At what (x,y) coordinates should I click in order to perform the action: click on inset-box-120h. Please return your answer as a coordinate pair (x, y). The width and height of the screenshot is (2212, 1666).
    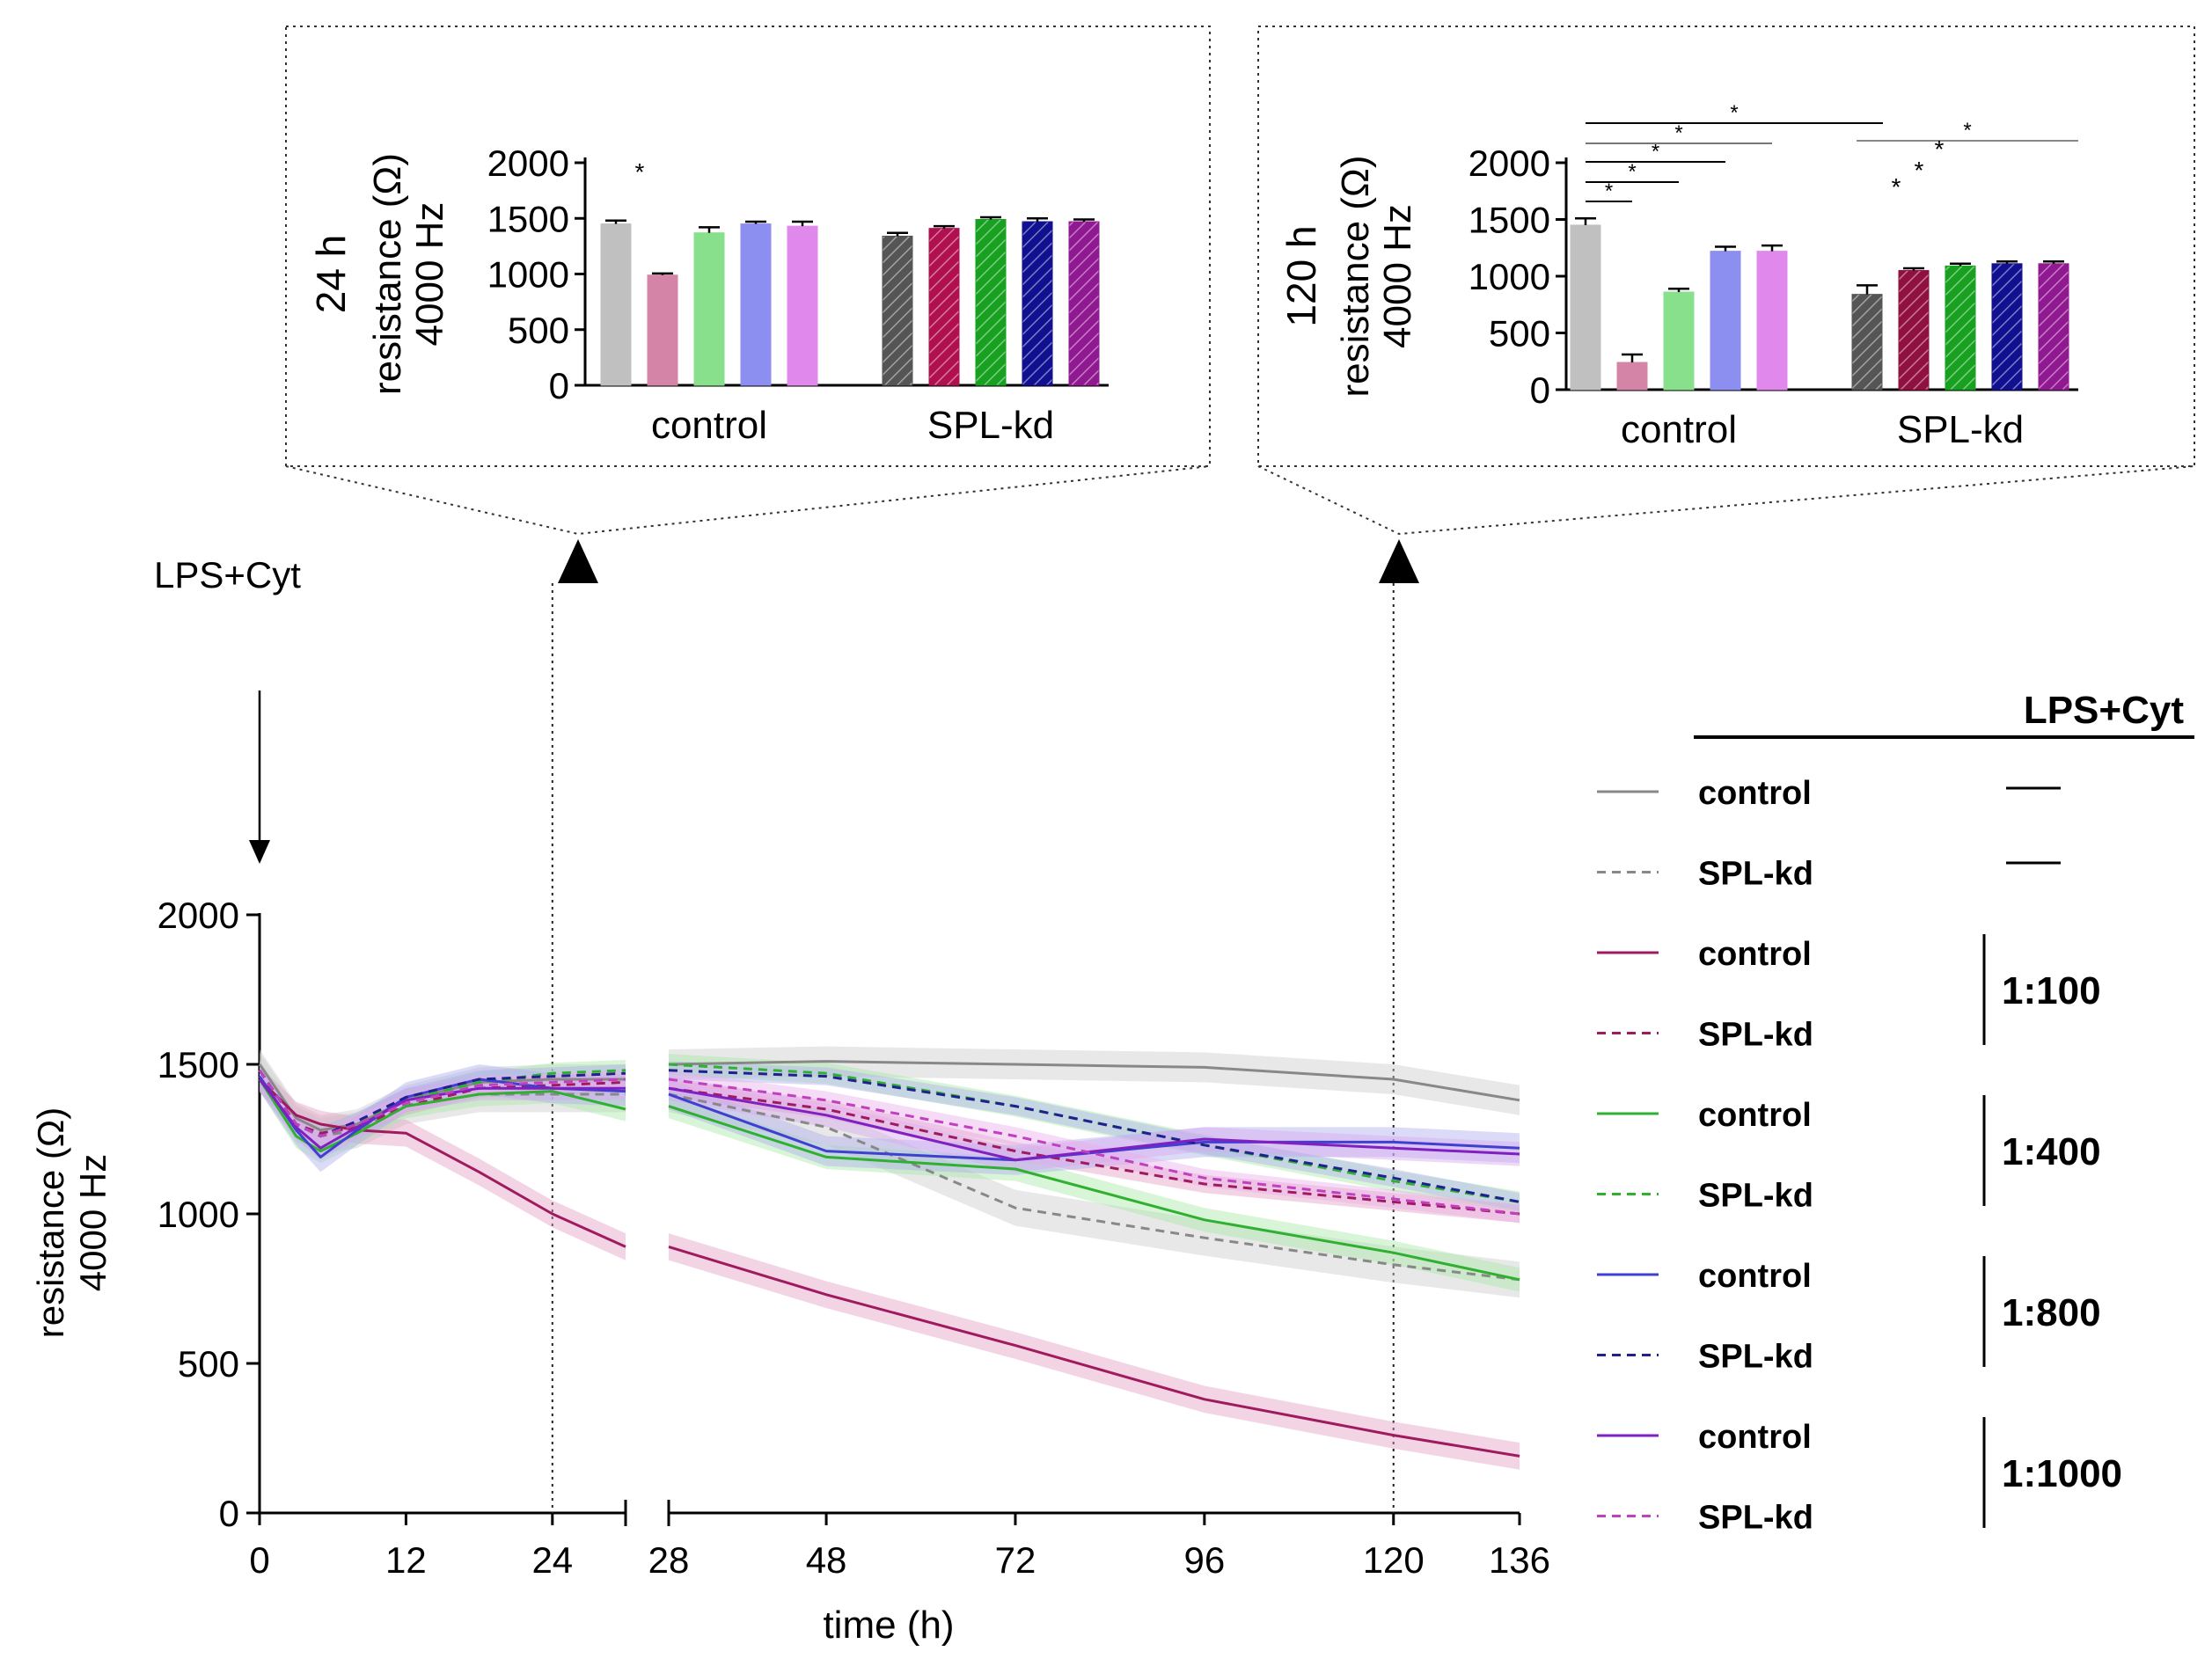
    Looking at the image, I should click on (1726, 246).